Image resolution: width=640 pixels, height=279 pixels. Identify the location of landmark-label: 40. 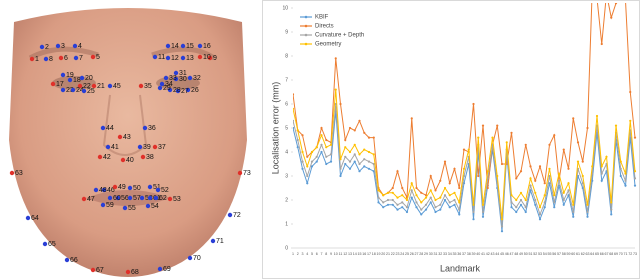
(130, 160).